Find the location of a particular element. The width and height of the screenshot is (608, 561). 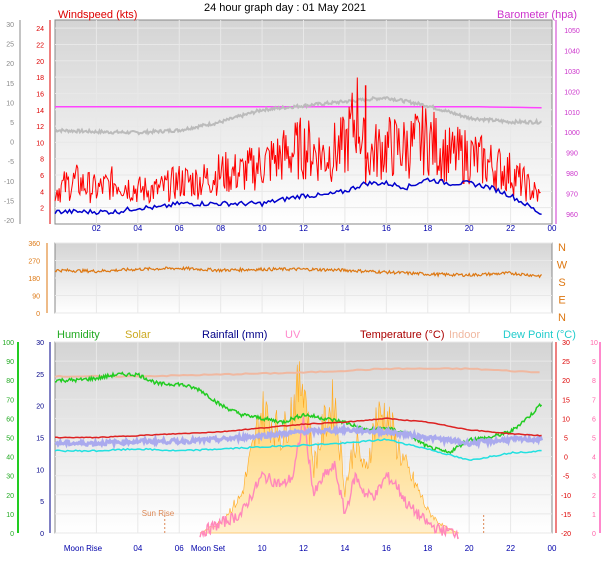

x-tick-label: 02 is located at coordinates (96, 228).